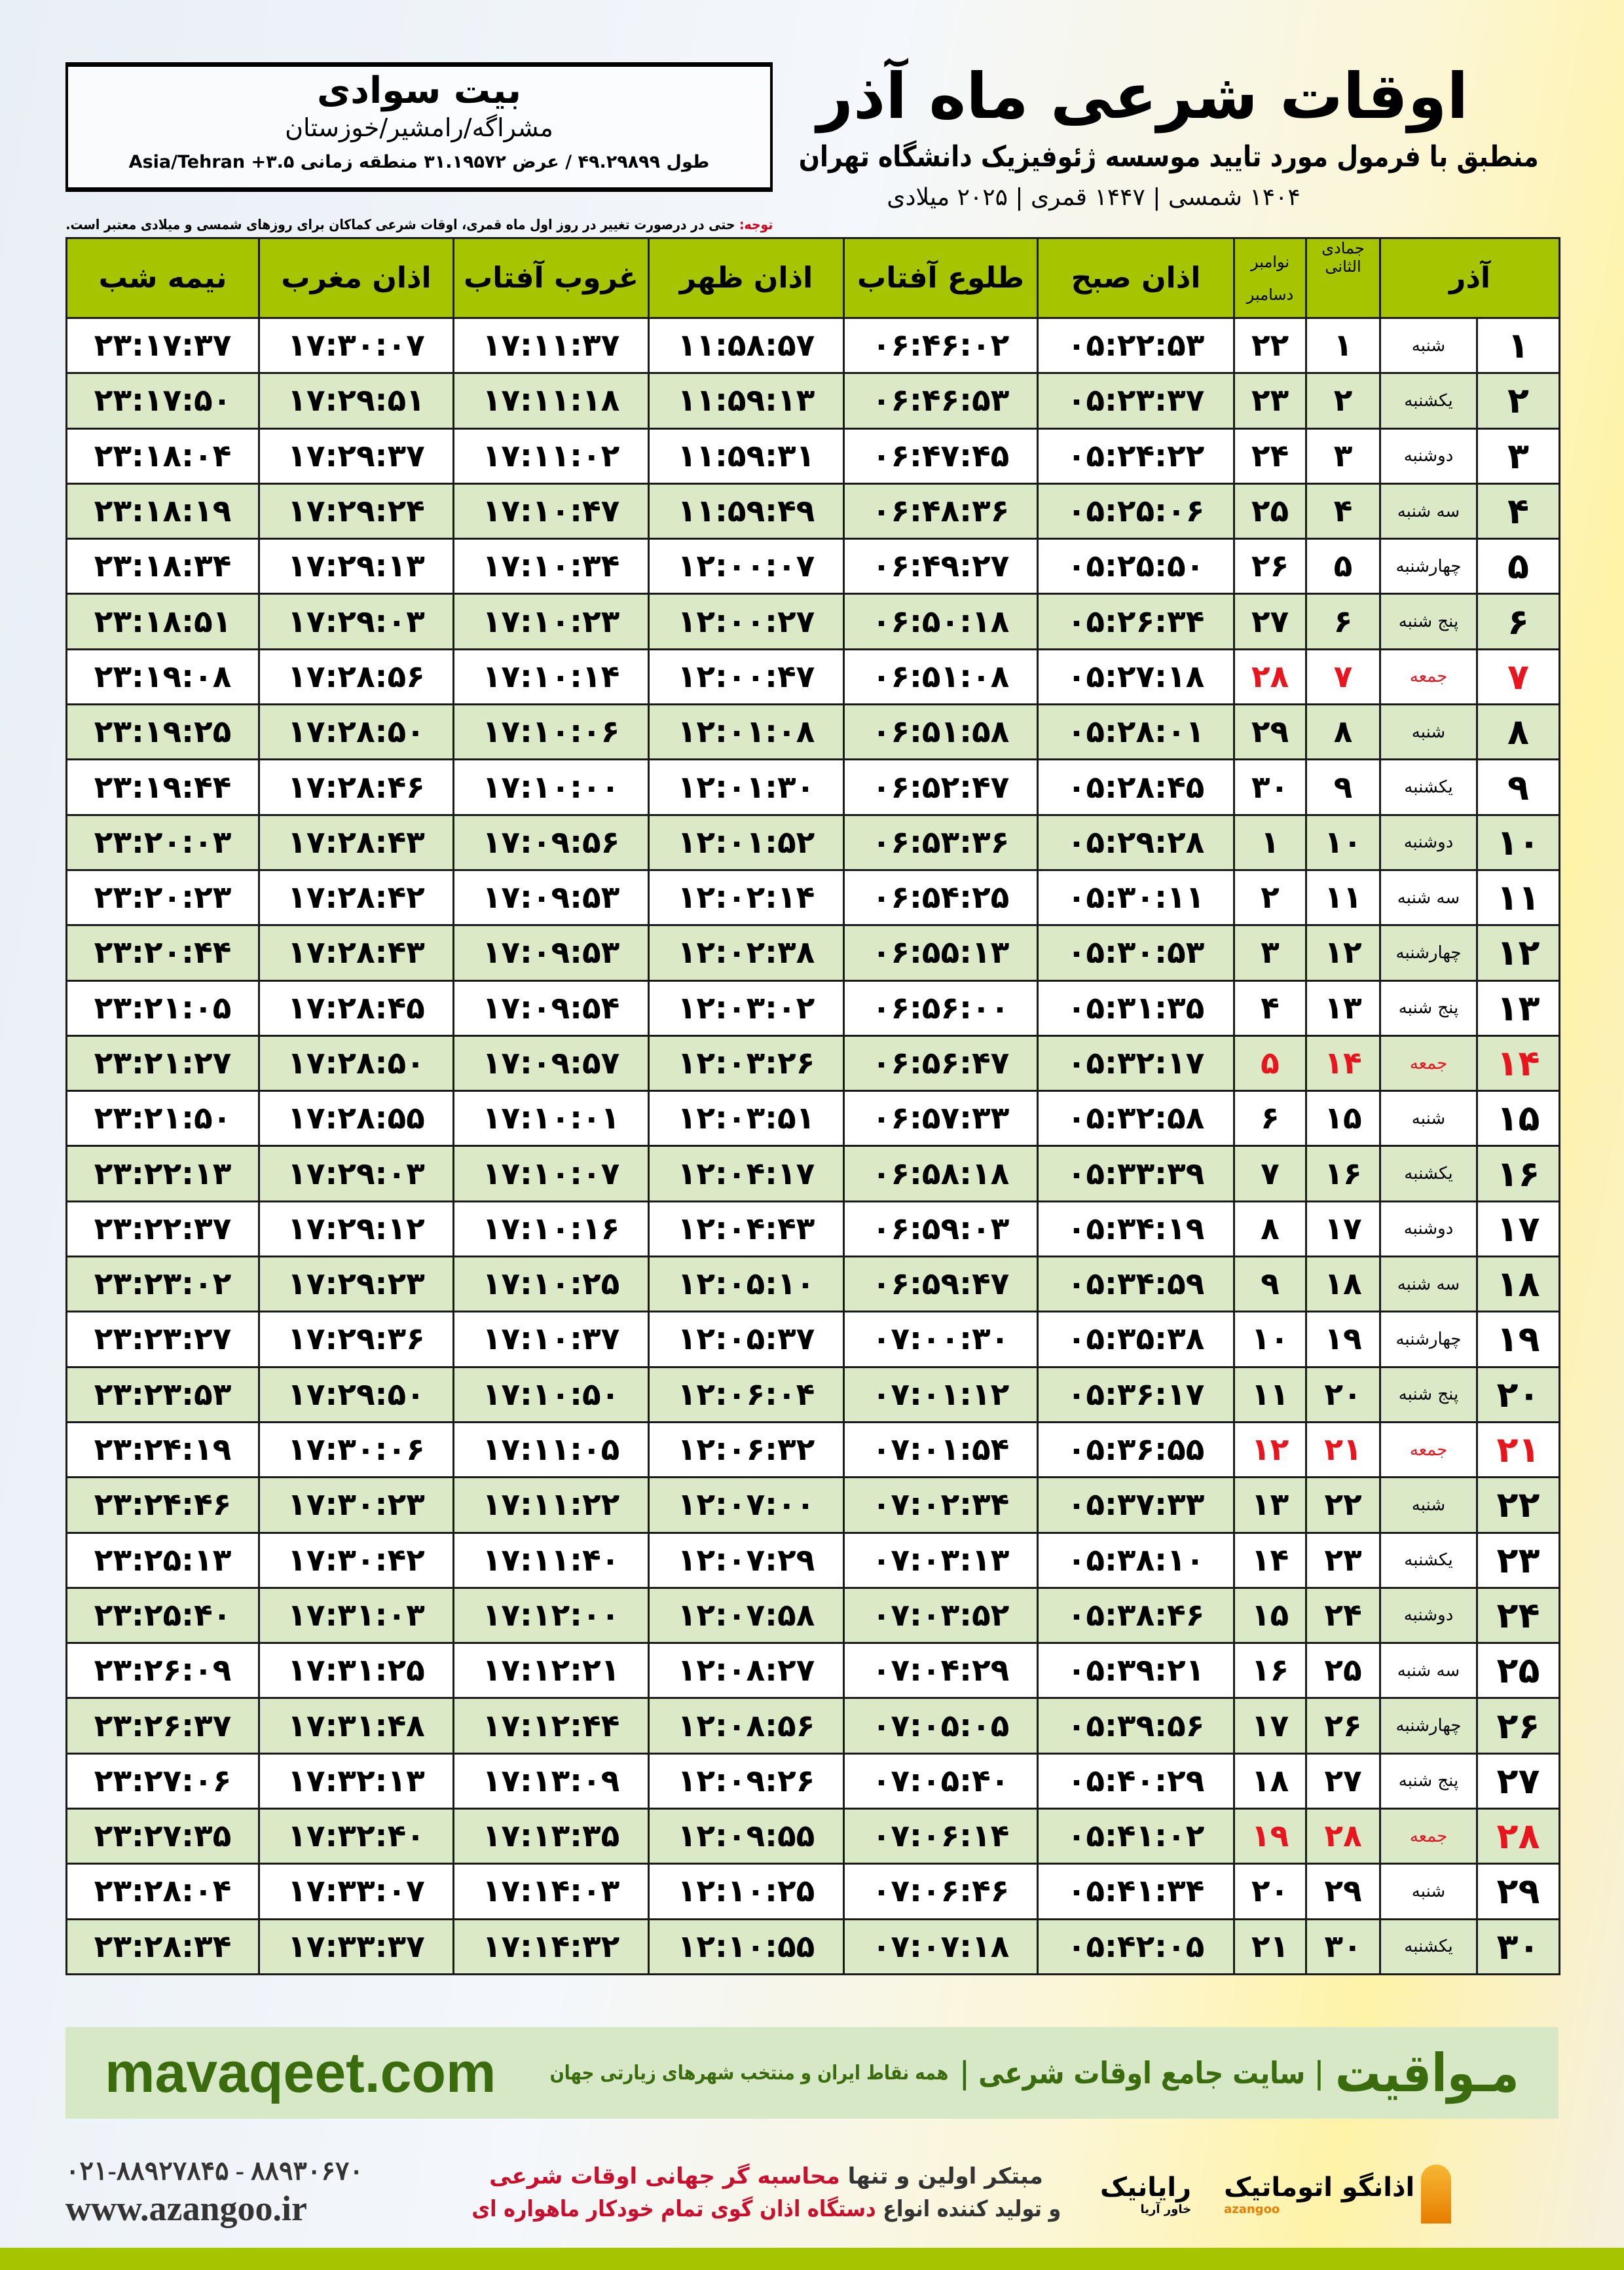 This screenshot has width=1624, height=2270. I want to click on cell-hijri: ۲۱, so click(1343, 1450).